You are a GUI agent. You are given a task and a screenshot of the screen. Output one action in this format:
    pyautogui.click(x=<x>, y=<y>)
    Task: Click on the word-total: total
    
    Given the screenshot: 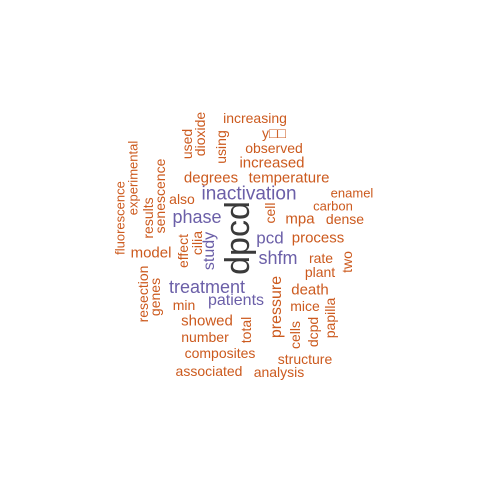 What is the action you would take?
    pyautogui.click(x=246, y=330)
    